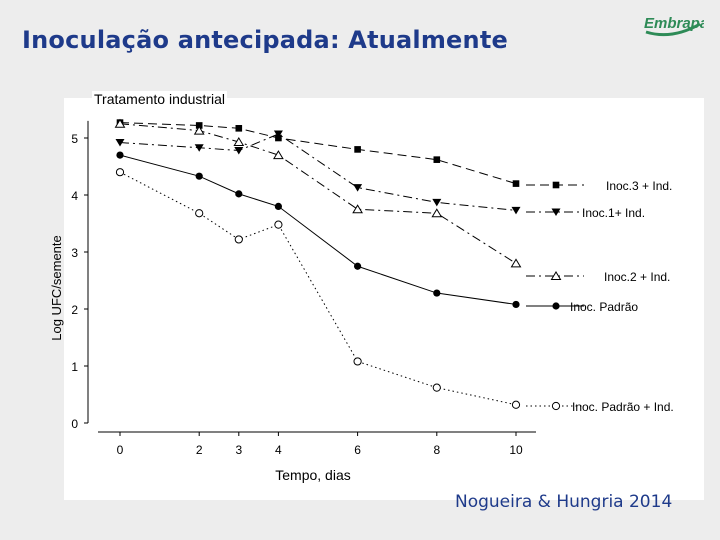  What do you see at coordinates (604, 307) in the screenshot?
I see `legend-label: Inoc. Padrão` at bounding box center [604, 307].